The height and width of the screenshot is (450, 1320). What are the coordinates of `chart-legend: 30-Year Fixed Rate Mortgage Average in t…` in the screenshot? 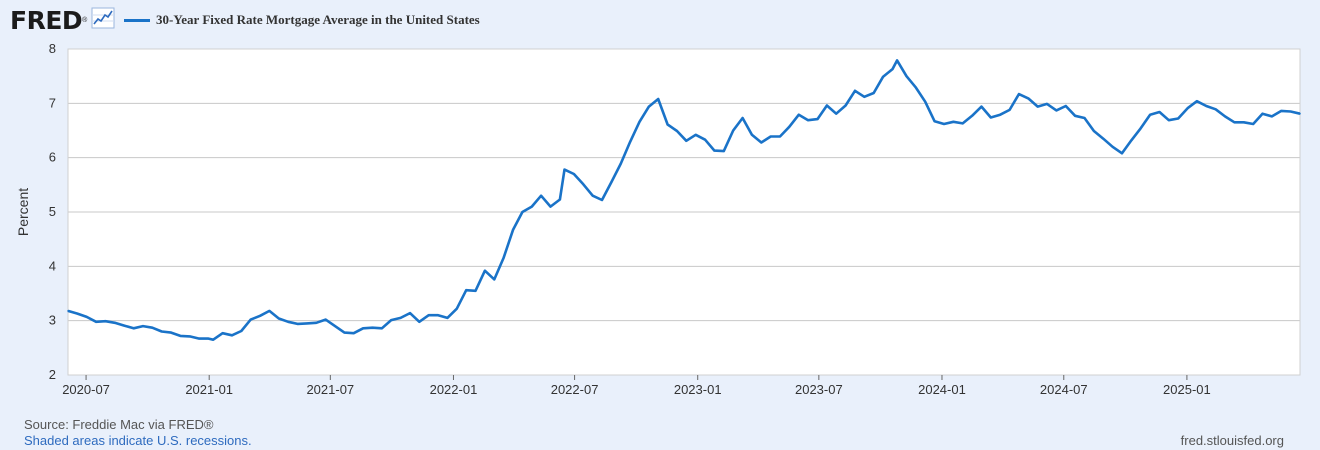 It's located at (302, 20).